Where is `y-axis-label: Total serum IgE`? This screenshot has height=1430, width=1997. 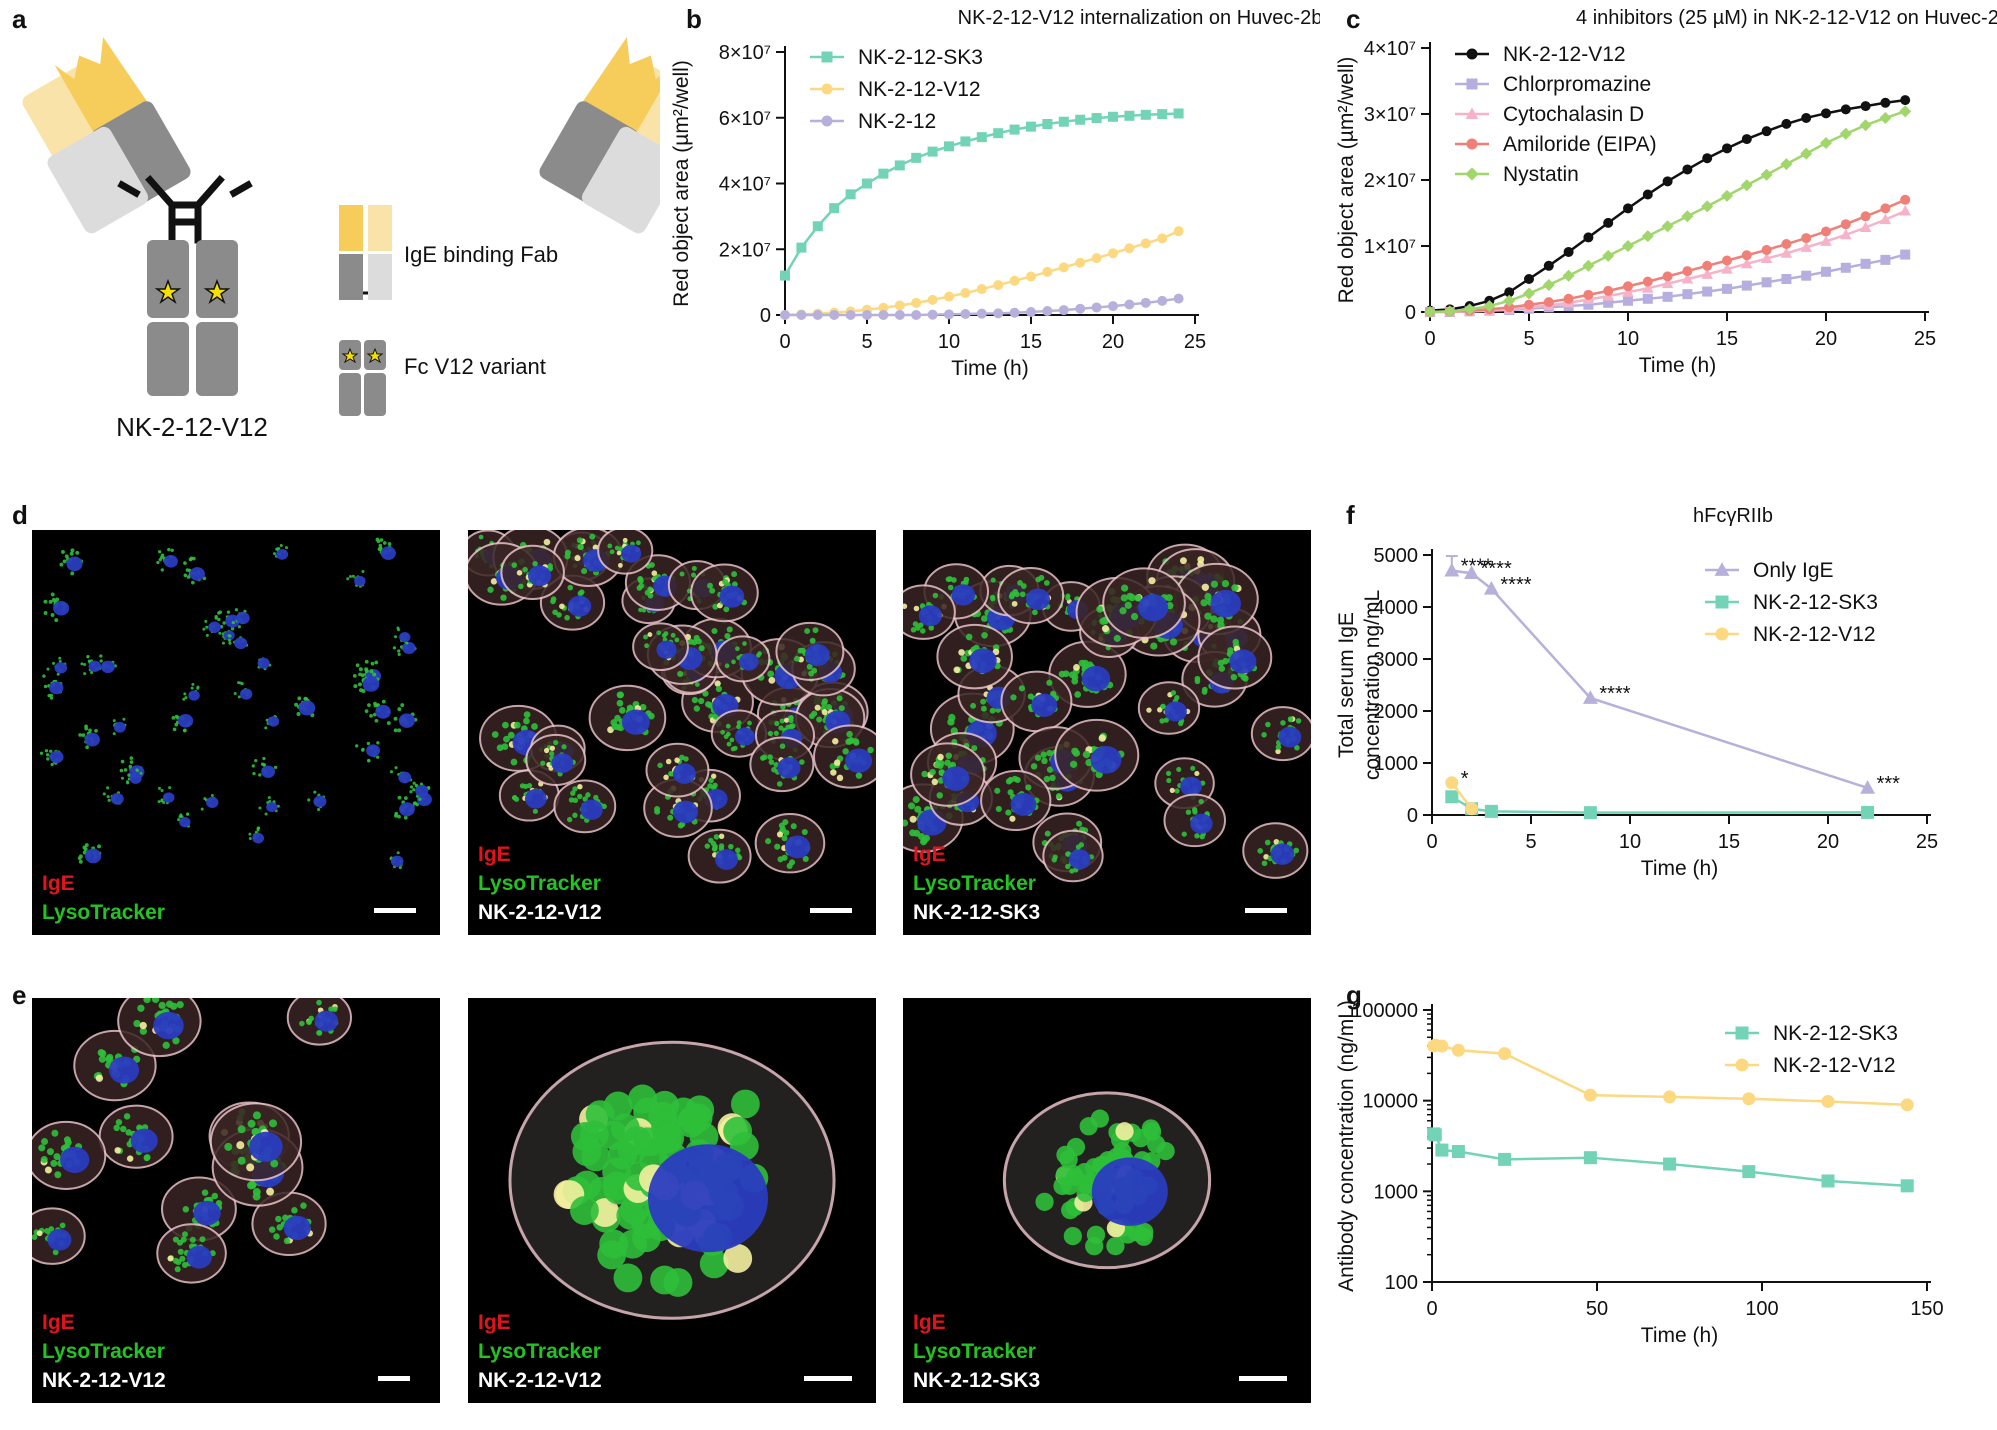
y-axis-label: Total serum IgE is located at coordinates (1346, 685).